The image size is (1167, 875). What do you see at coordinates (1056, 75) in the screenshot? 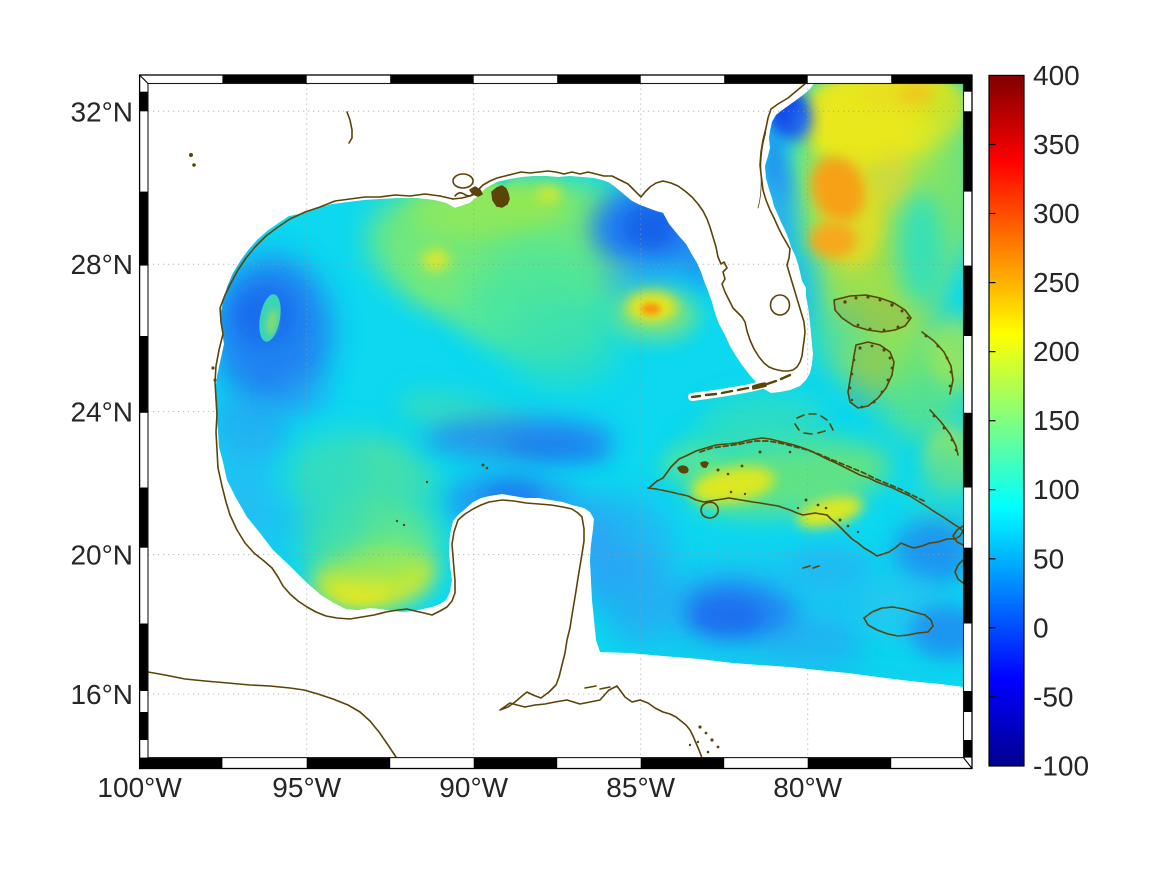
I see `svg-text: 400` at bounding box center [1056, 75].